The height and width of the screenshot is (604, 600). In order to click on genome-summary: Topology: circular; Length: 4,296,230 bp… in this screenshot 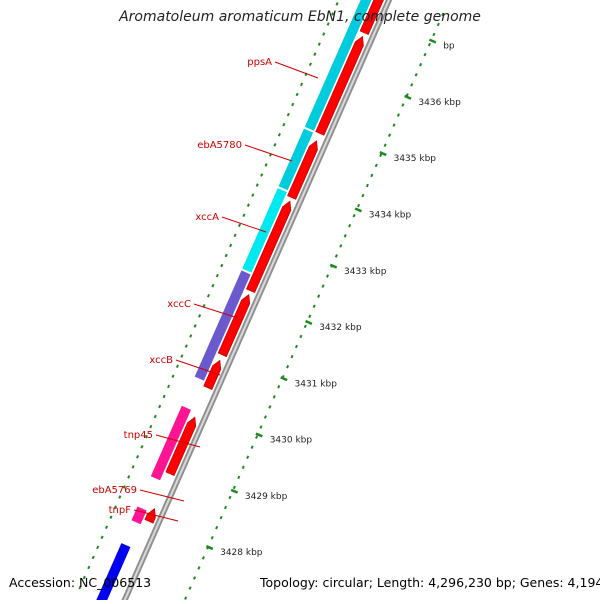, I will do `click(430, 582)`.